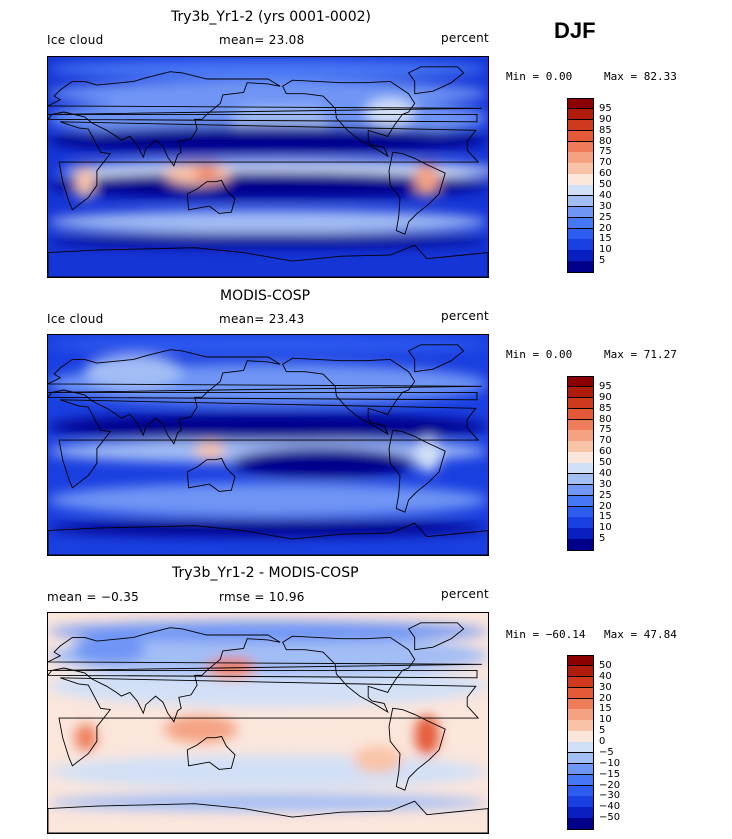  Describe the element at coordinates (436, 358) in the screenshot. I see `coastline-greenland` at that location.